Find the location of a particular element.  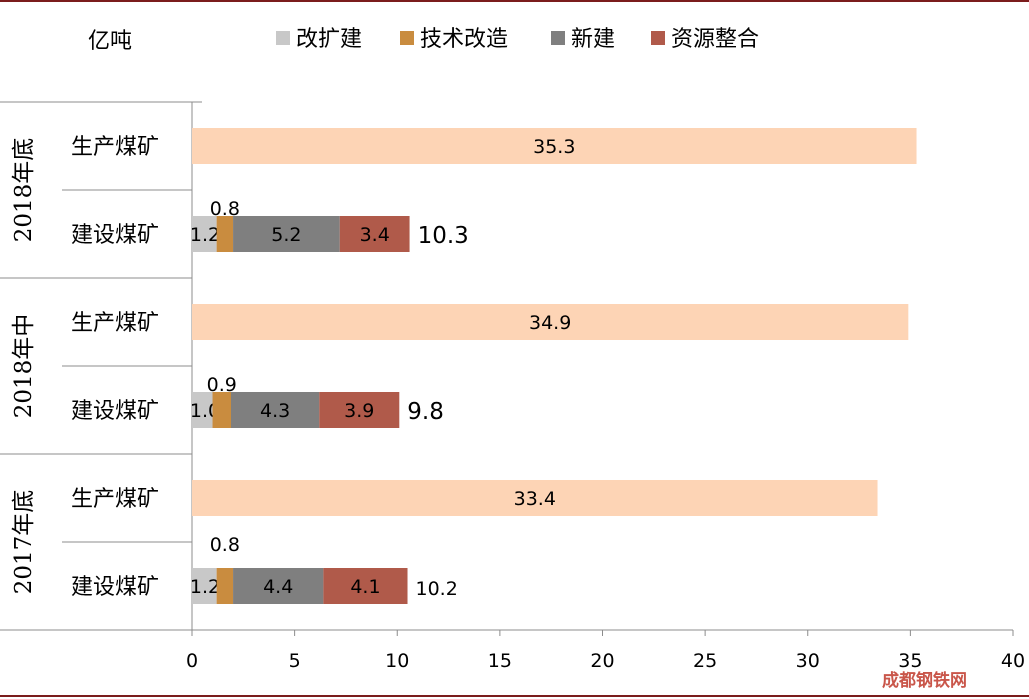

group-label: 2017年底 is located at coordinates (24, 542).